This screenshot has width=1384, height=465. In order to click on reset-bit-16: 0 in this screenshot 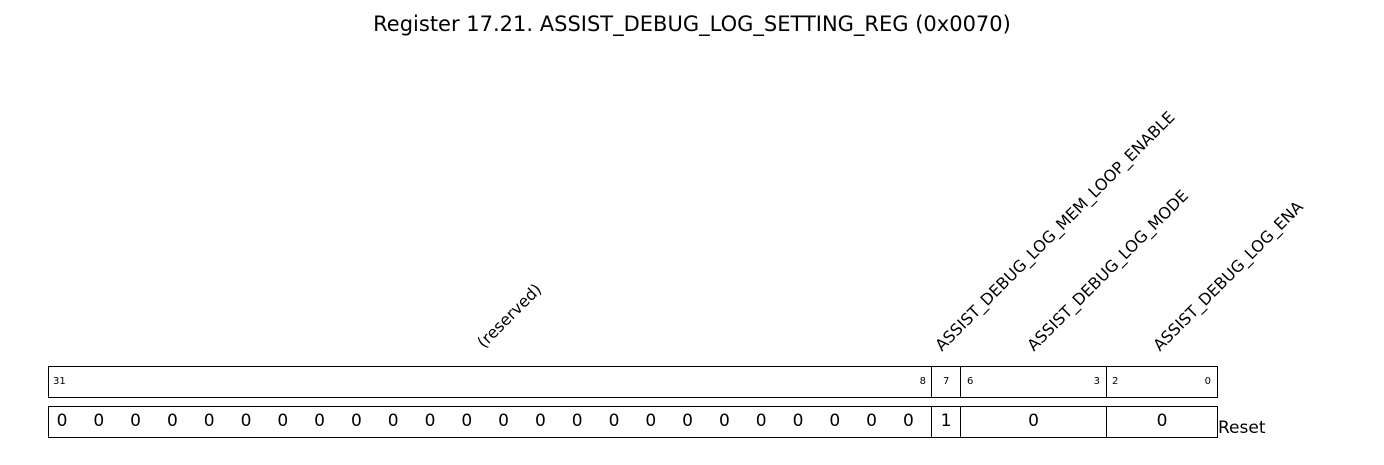, I will do `click(614, 421)`.